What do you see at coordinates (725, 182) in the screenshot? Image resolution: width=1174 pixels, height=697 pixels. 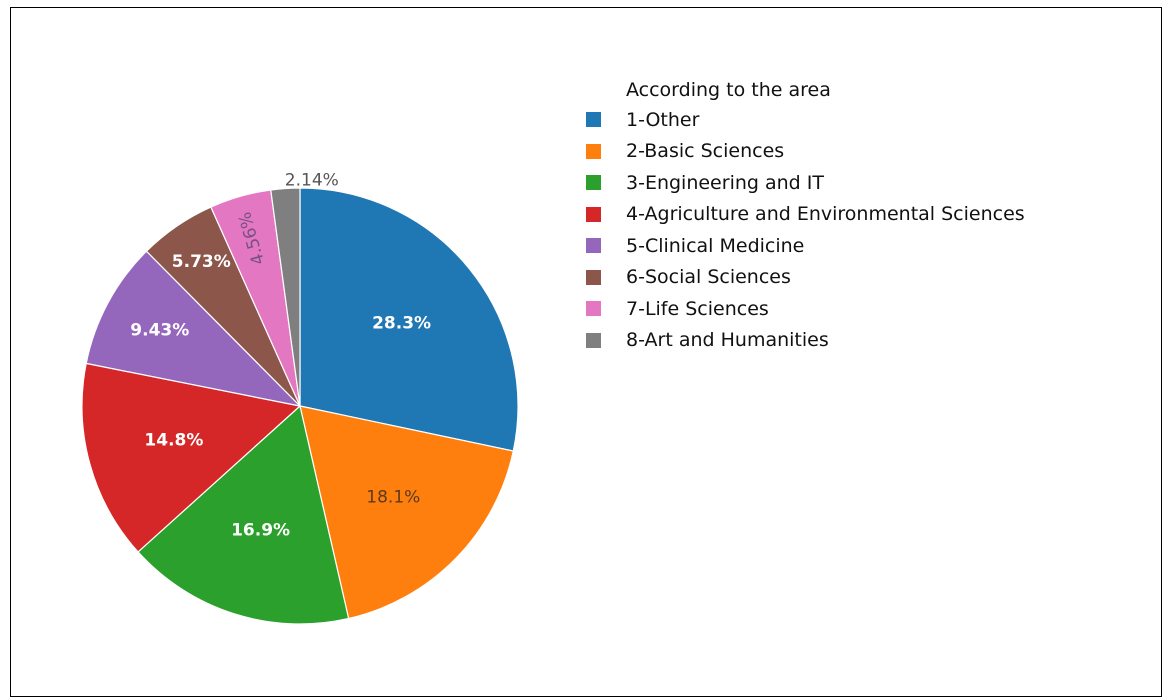 I see `legend-label: 3-Engineering and IT` at bounding box center [725, 182].